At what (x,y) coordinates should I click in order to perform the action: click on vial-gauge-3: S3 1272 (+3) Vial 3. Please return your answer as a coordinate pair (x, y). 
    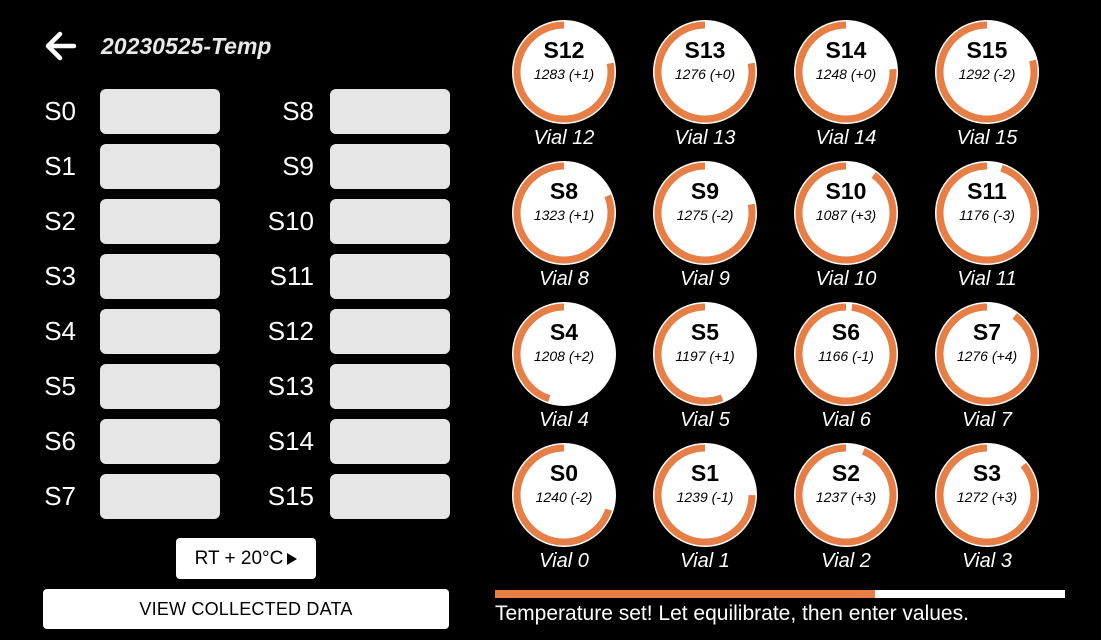
    Looking at the image, I should click on (987, 510).